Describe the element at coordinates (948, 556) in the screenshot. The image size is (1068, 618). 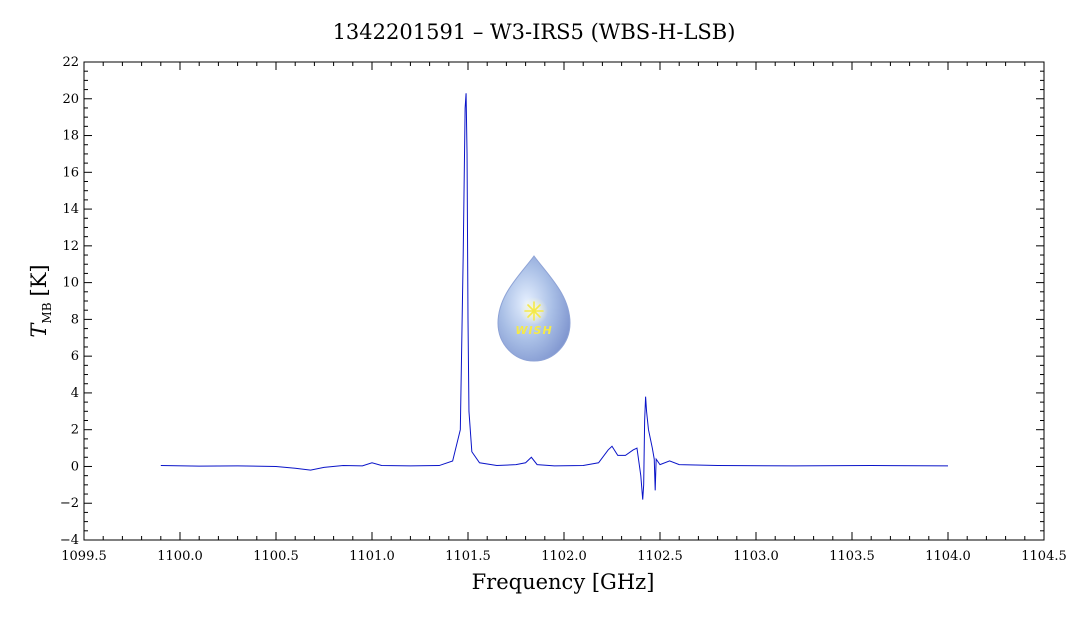
I see `x-tick-label: 1104.0` at that location.